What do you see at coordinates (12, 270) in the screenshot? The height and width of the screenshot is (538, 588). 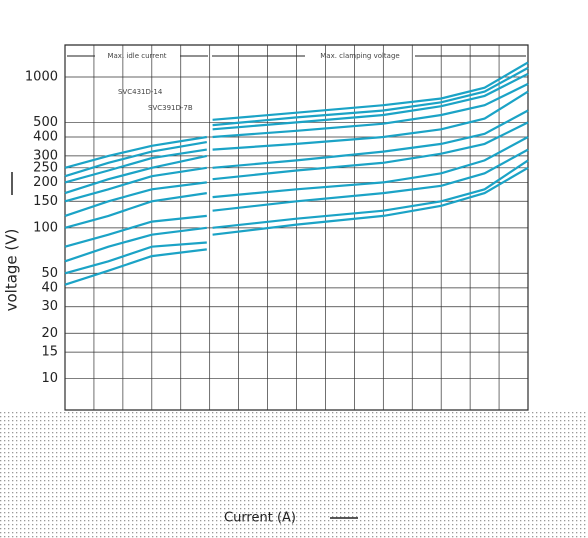 I see `y-axis-label: voltage (V)` at bounding box center [12, 270].